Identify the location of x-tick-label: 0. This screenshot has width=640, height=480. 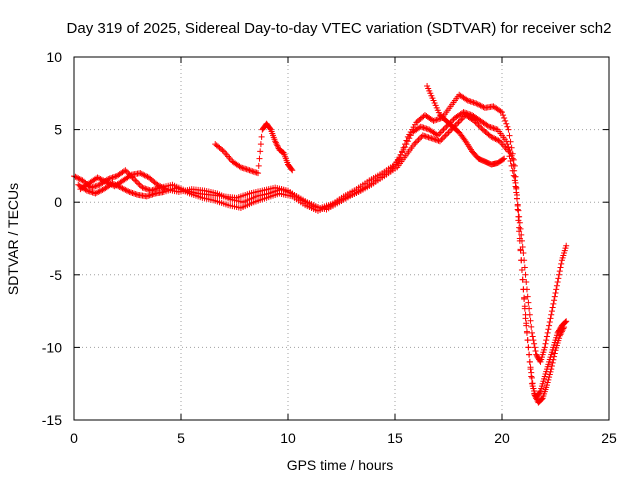
(74, 438).